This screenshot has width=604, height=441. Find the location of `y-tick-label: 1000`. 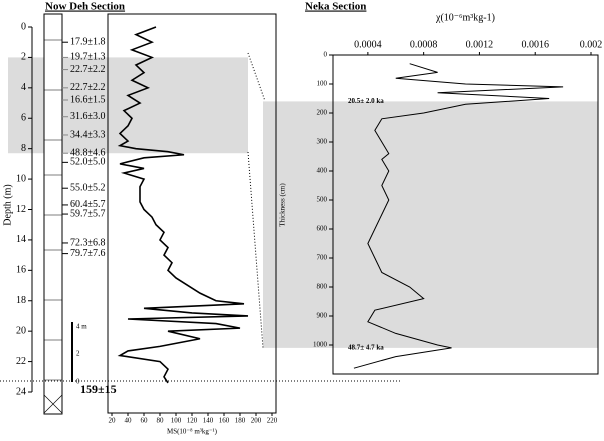

y-tick-label: 1000 is located at coordinates (320, 345).